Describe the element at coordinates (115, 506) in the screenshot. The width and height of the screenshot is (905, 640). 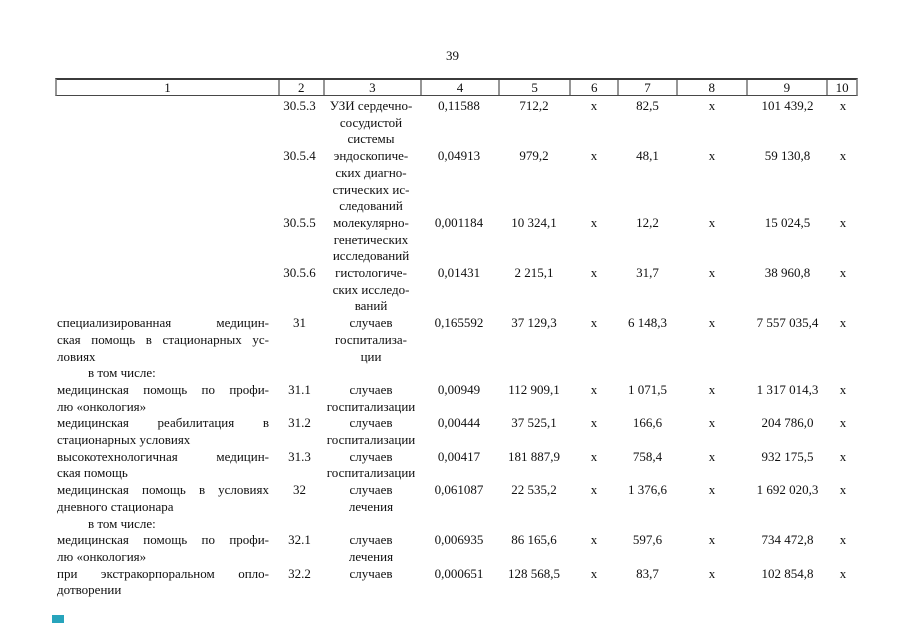
I see `row-label-line: дневного стационара` at that location.